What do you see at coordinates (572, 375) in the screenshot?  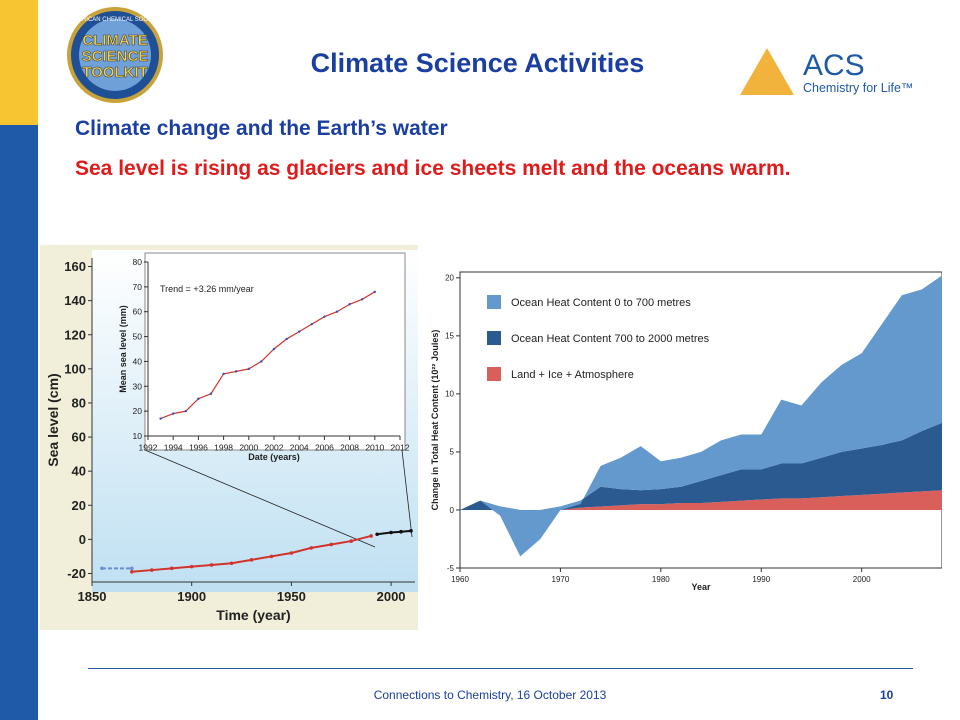 I see `legend-label: Land + Ice + Atmosphere` at bounding box center [572, 375].